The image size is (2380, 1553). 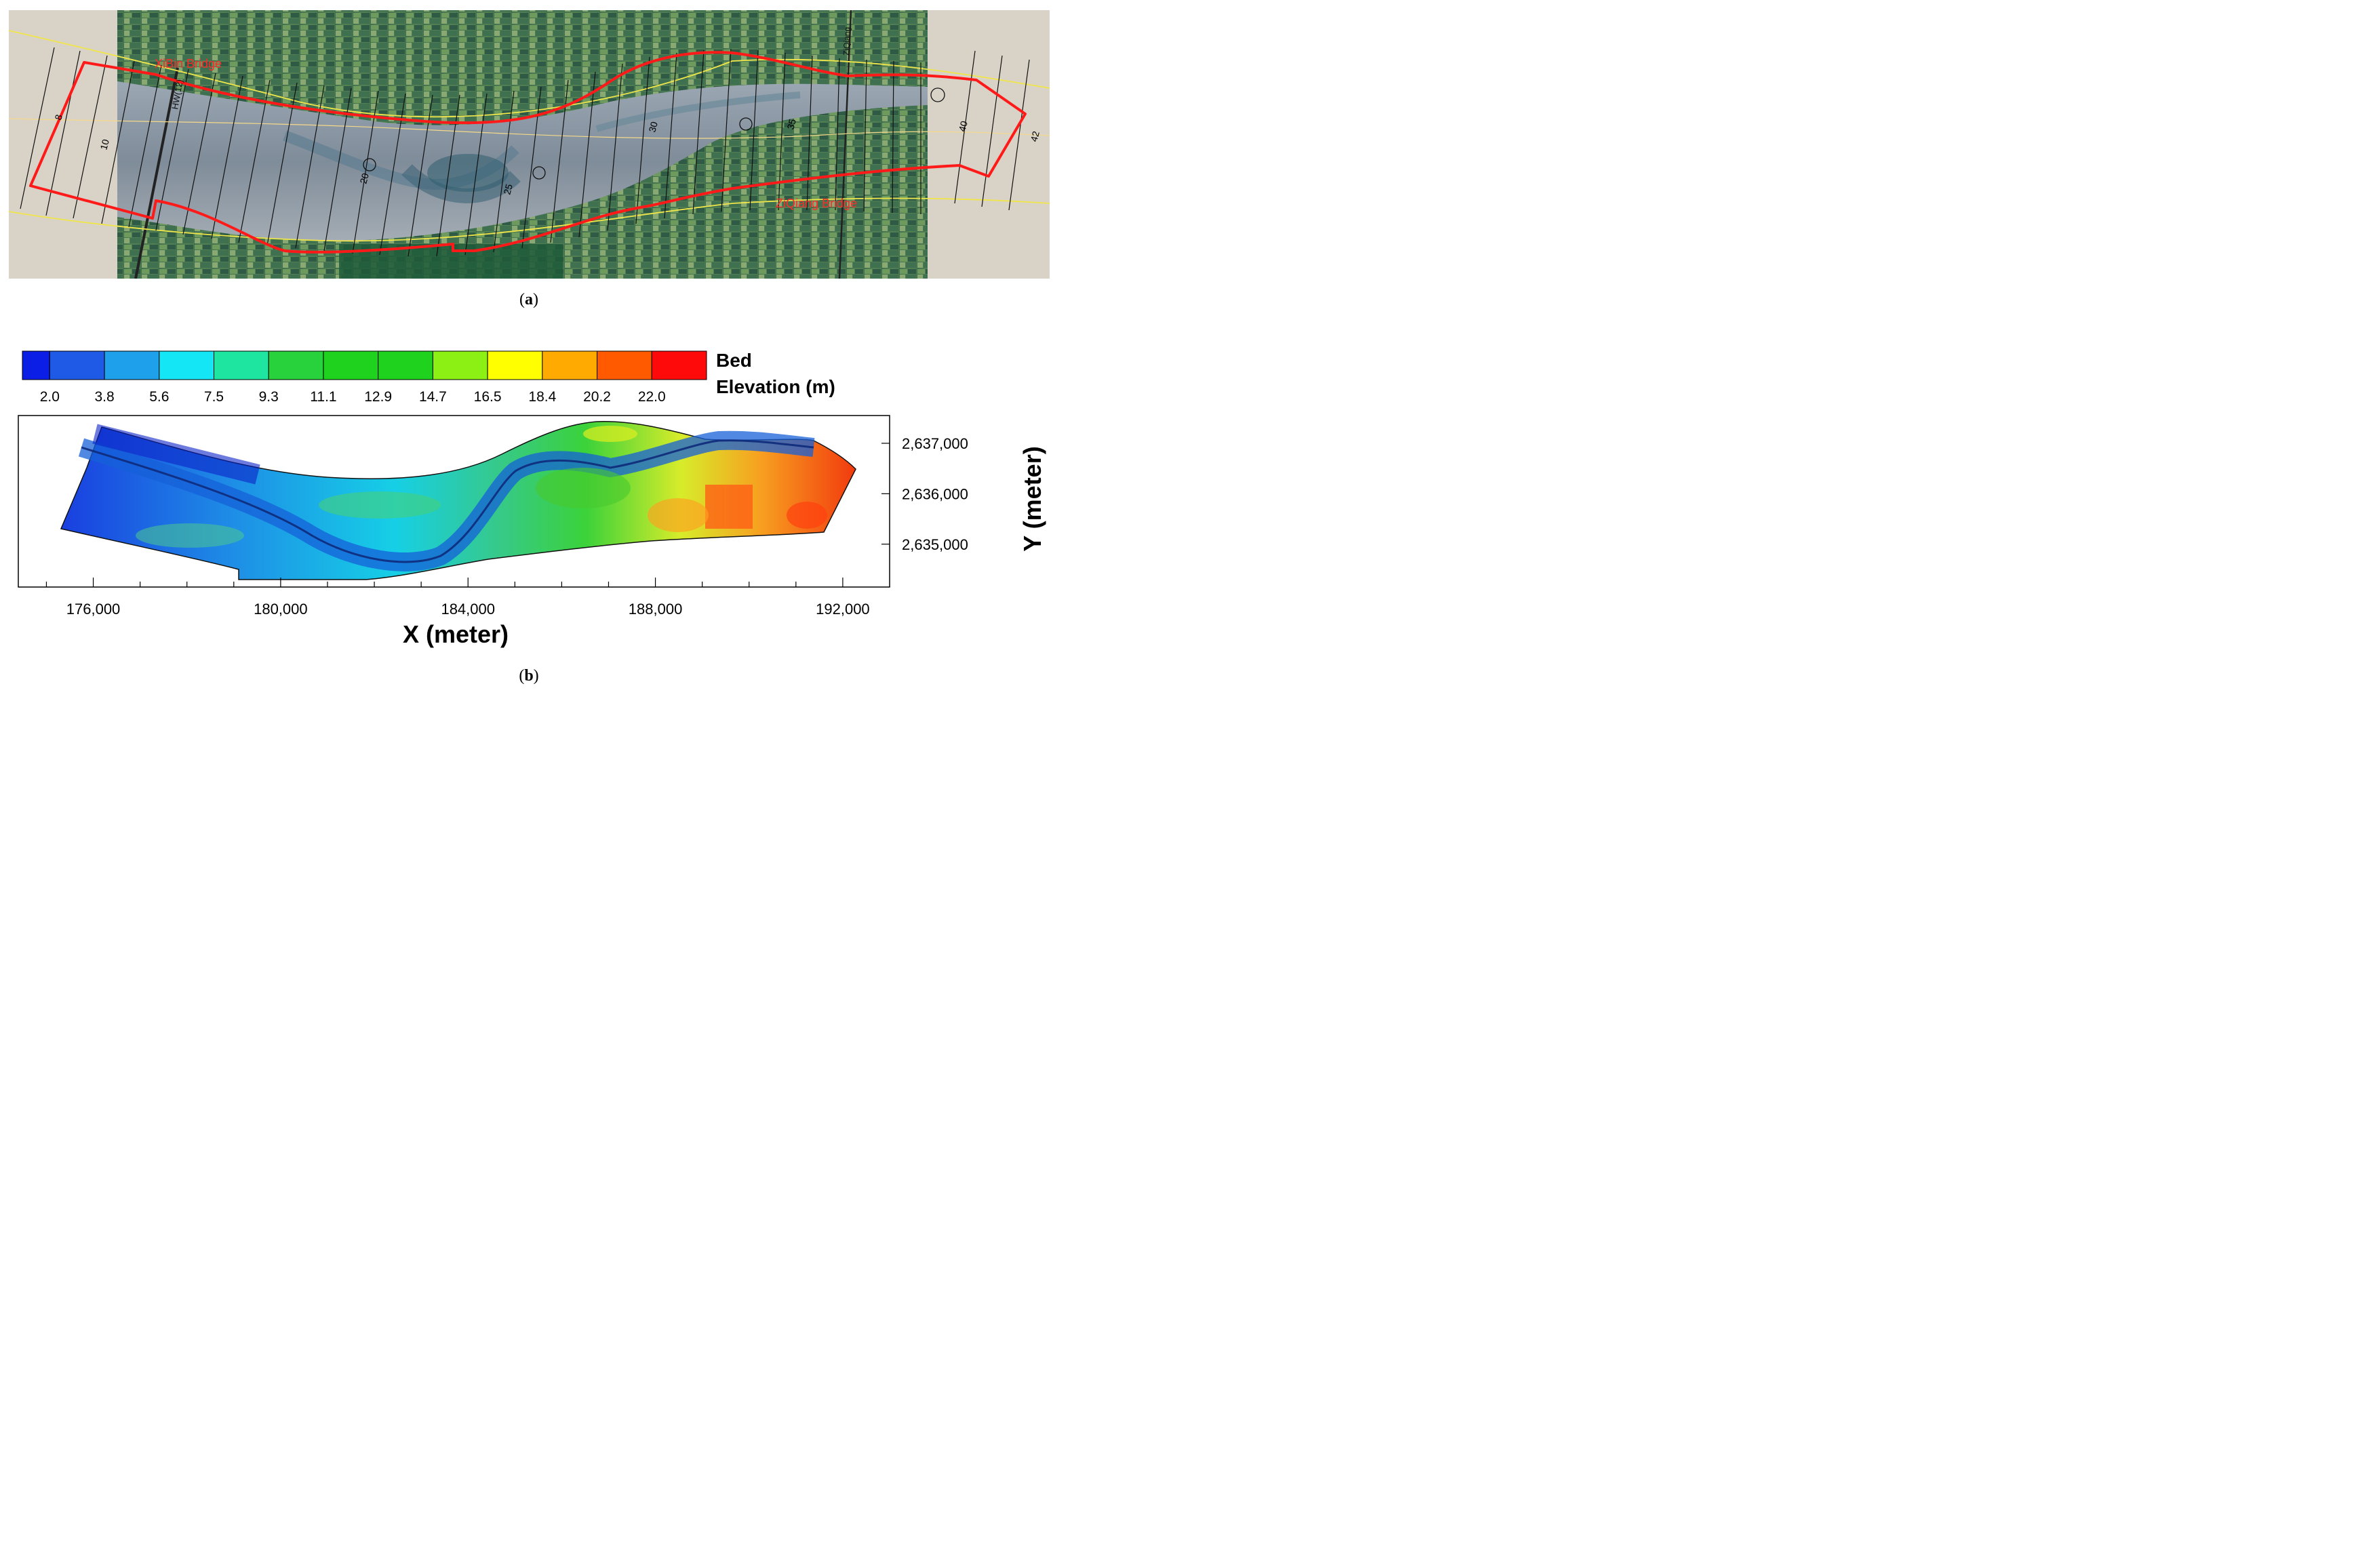 What do you see at coordinates (281, 609) in the screenshot?
I see `x-tick-label: 180,000` at bounding box center [281, 609].